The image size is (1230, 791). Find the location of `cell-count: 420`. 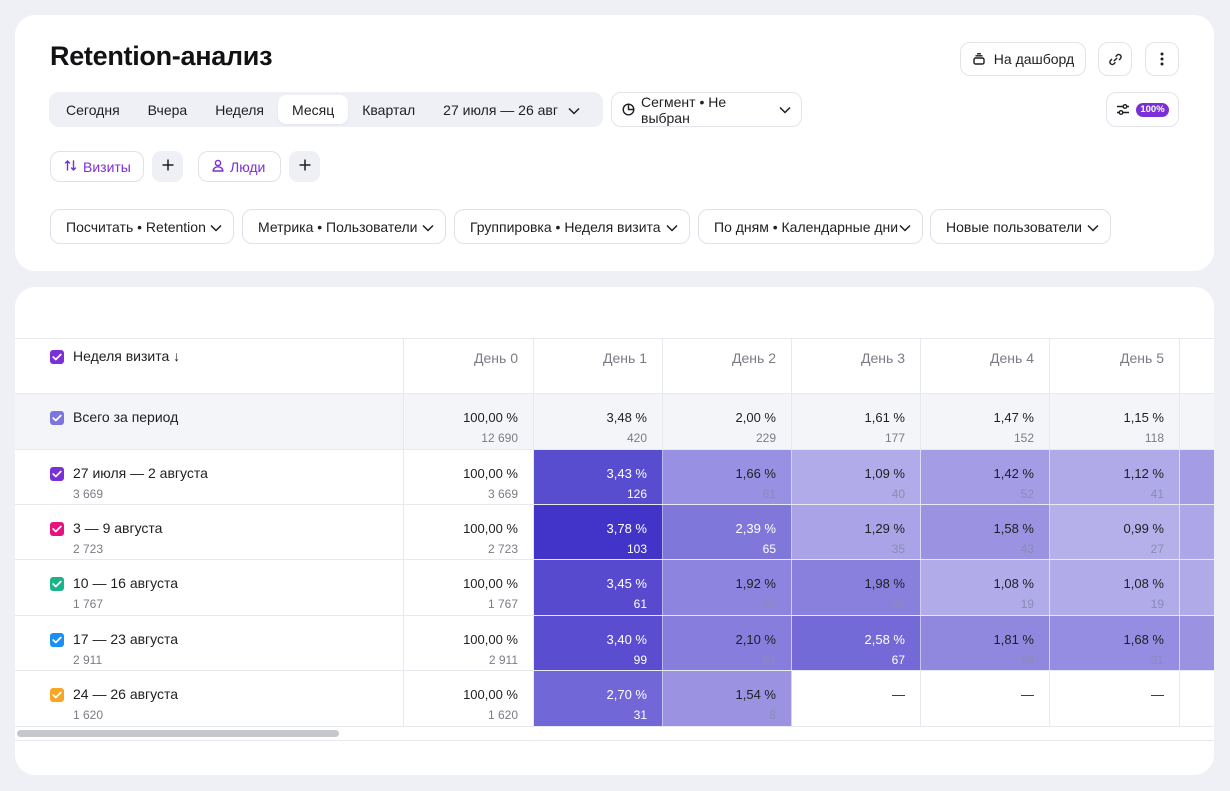

cell-count: 420 is located at coordinates (636, 438).